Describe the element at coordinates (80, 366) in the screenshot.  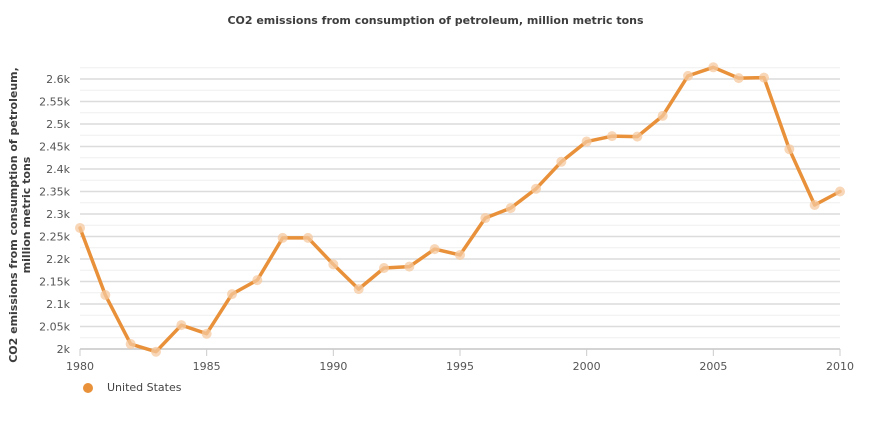
I see `x-tick-label: 1980` at that location.